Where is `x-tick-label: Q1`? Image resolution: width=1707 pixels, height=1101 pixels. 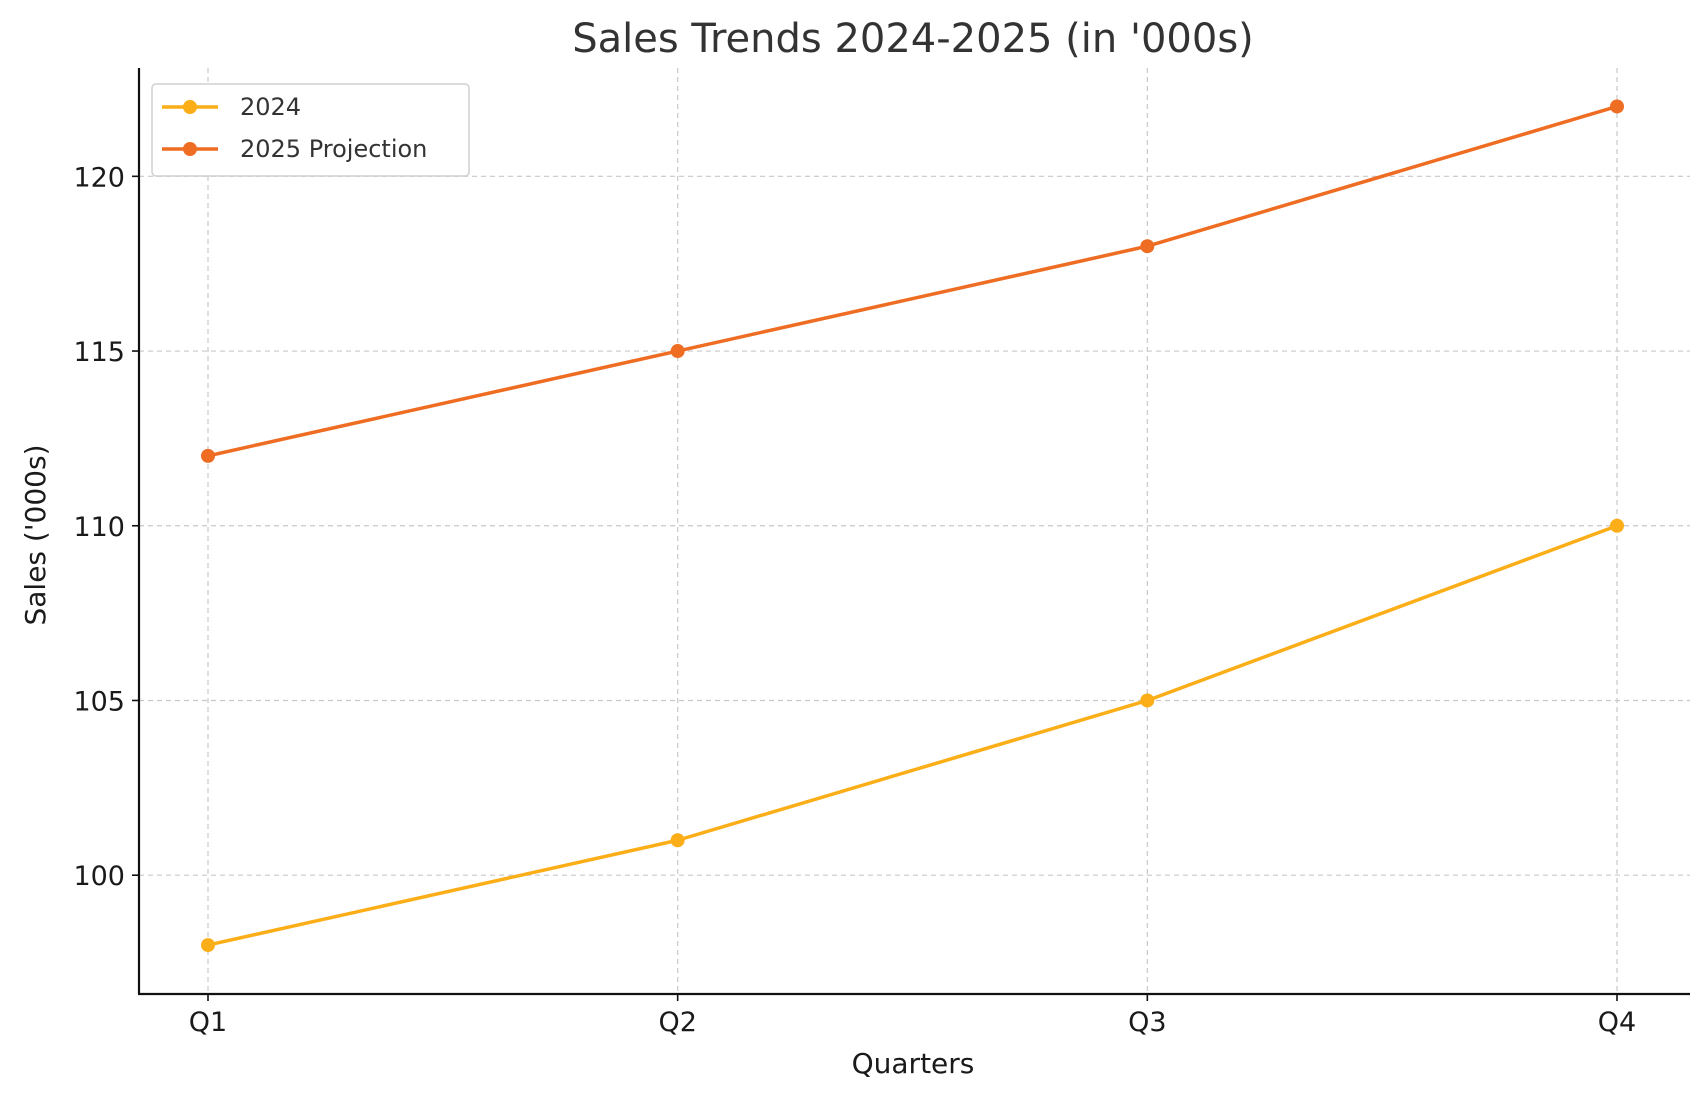 x-tick-label: Q1 is located at coordinates (208, 1022).